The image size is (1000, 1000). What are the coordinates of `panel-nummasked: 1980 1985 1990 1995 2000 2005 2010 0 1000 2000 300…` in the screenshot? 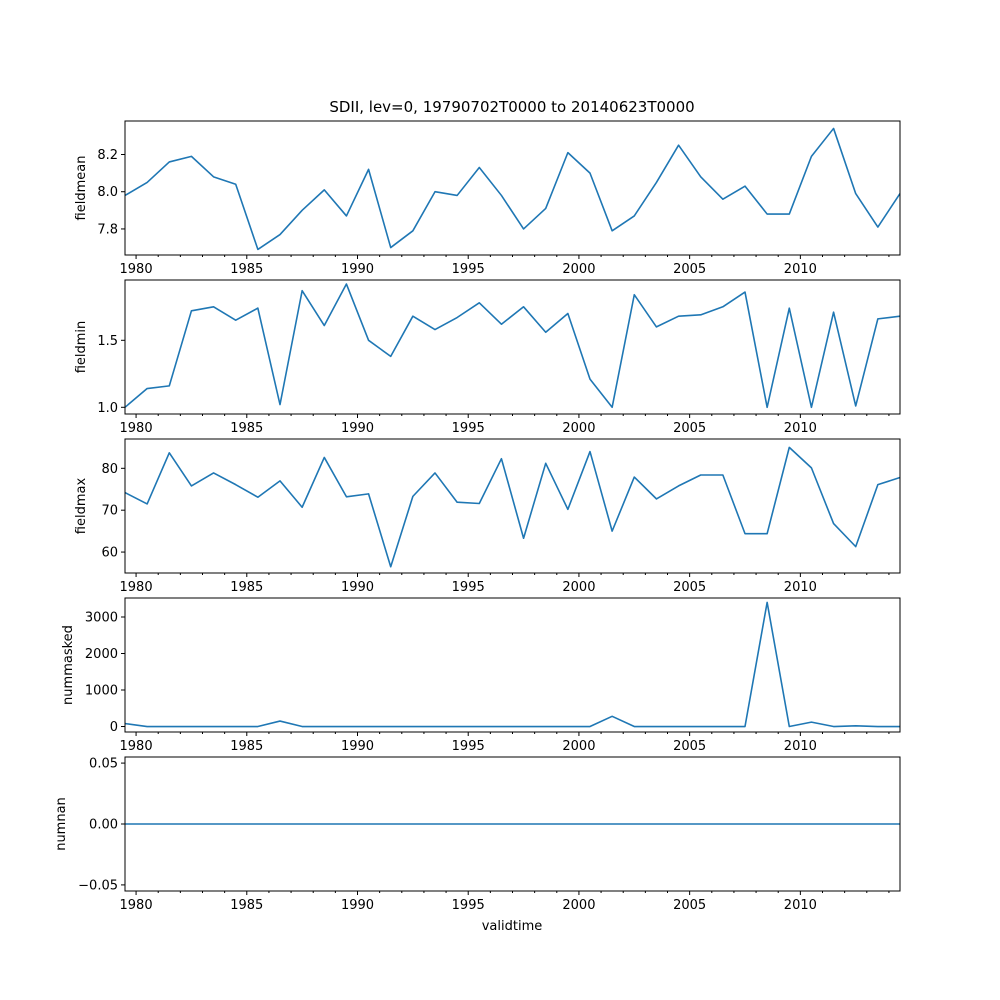 It's located at (481, 675).